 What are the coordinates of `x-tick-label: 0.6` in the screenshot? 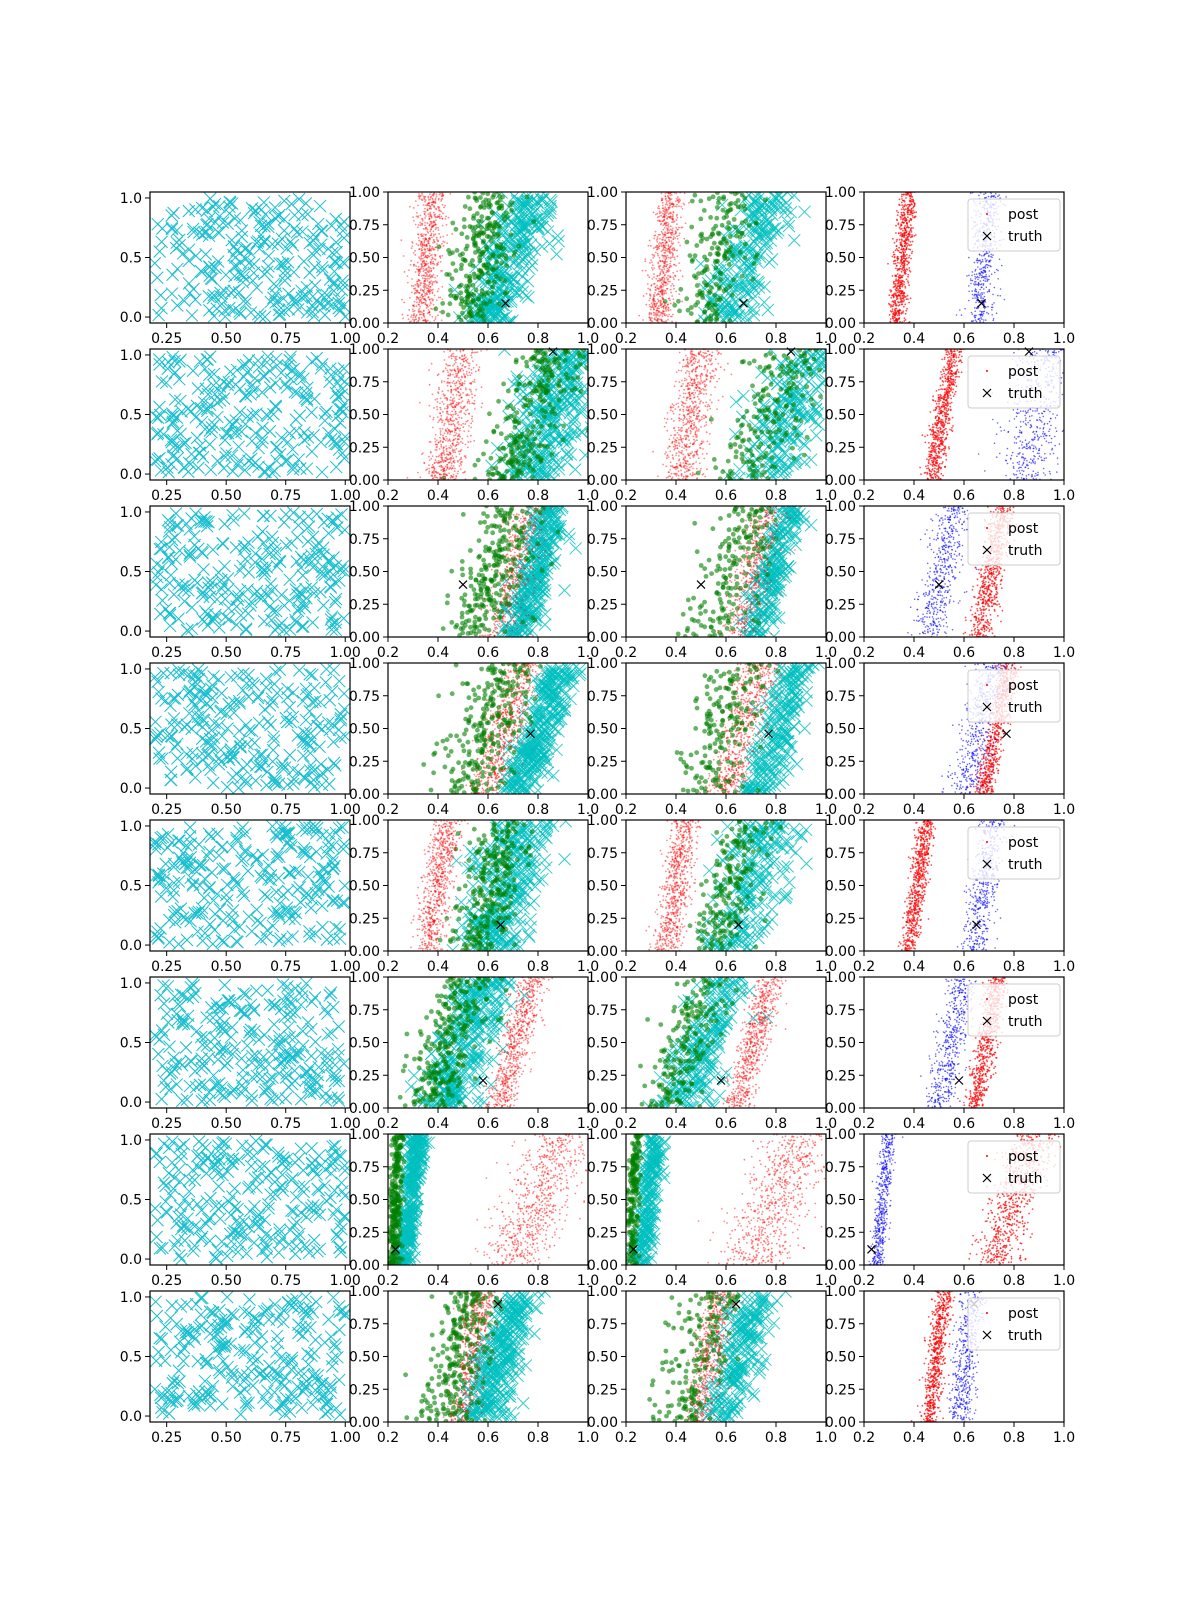 It's located at (726, 339).